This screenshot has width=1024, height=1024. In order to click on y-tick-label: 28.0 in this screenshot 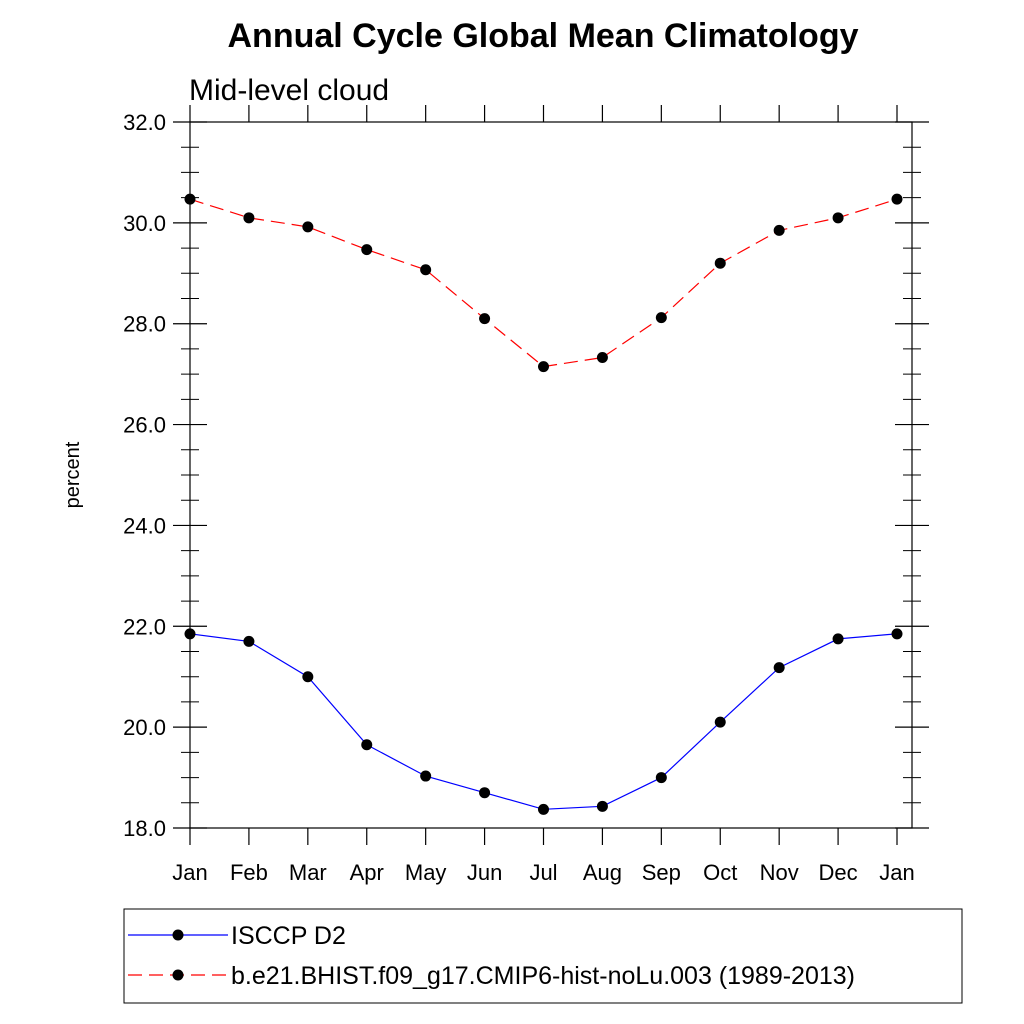, I will do `click(144, 324)`.